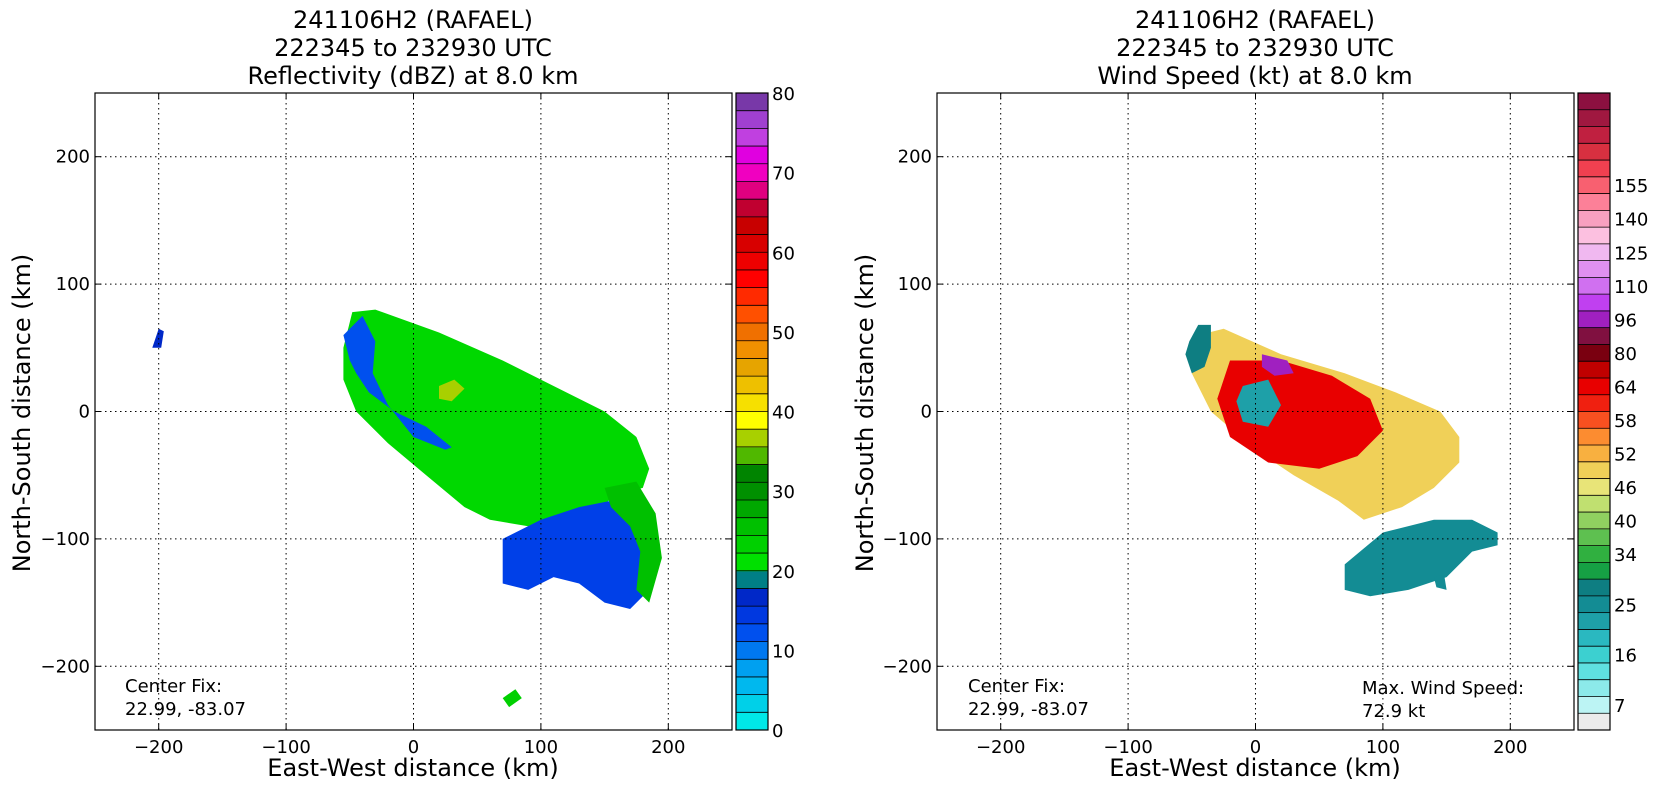 Image resolution: width=1655 pixels, height=787 pixels. Describe the element at coordinates (783, 333) in the screenshot. I see `colorbar-tick-label: 50` at that location.